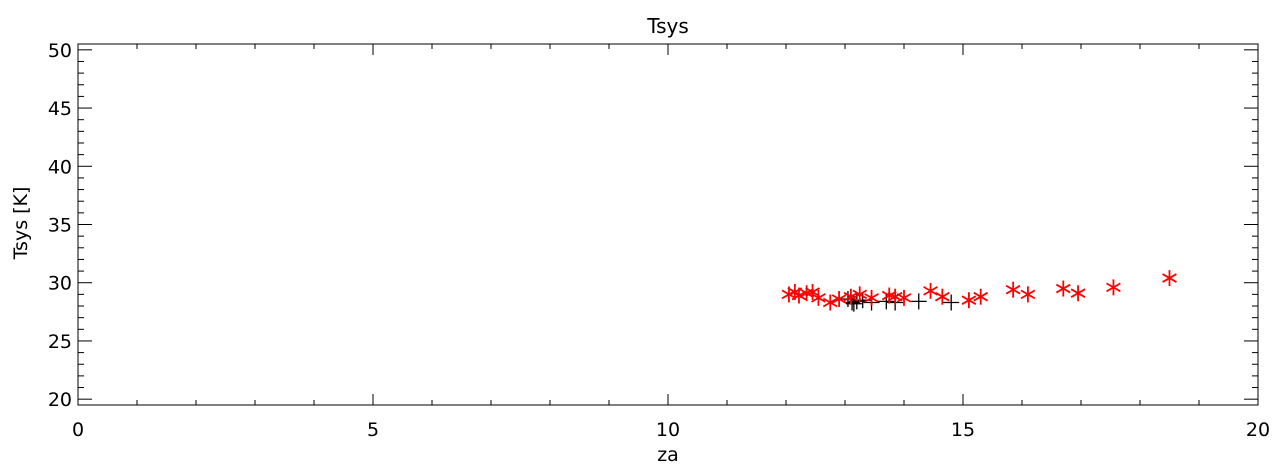 This screenshot has width=1275, height=468. Describe the element at coordinates (21, 224) in the screenshot. I see `y-axis-label: Tsys [K]` at that location.